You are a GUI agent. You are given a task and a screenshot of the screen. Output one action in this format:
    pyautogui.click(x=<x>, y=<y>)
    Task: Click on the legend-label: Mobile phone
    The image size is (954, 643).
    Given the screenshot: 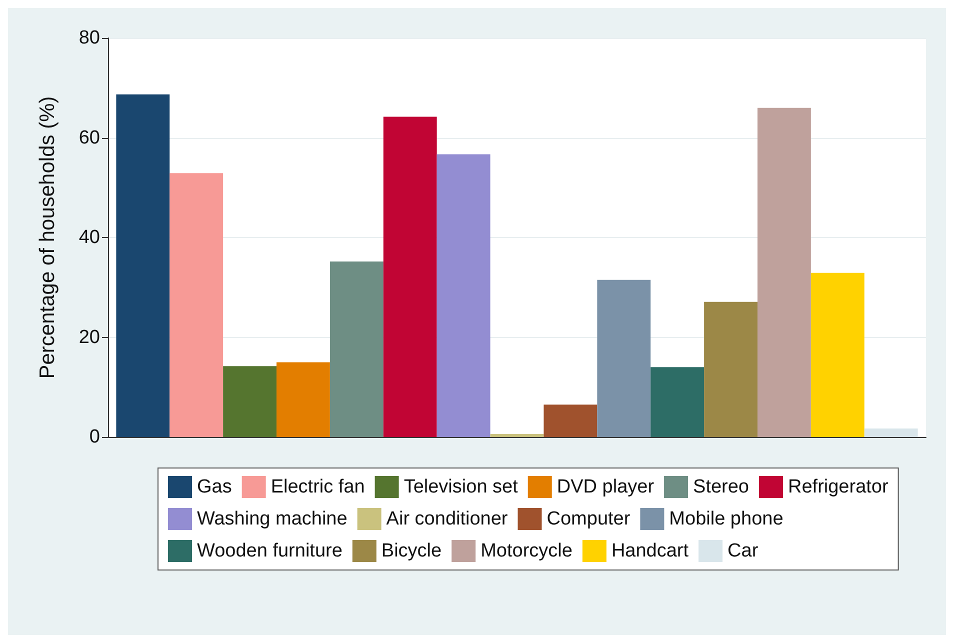 What is the action you would take?
    pyautogui.click(x=726, y=519)
    